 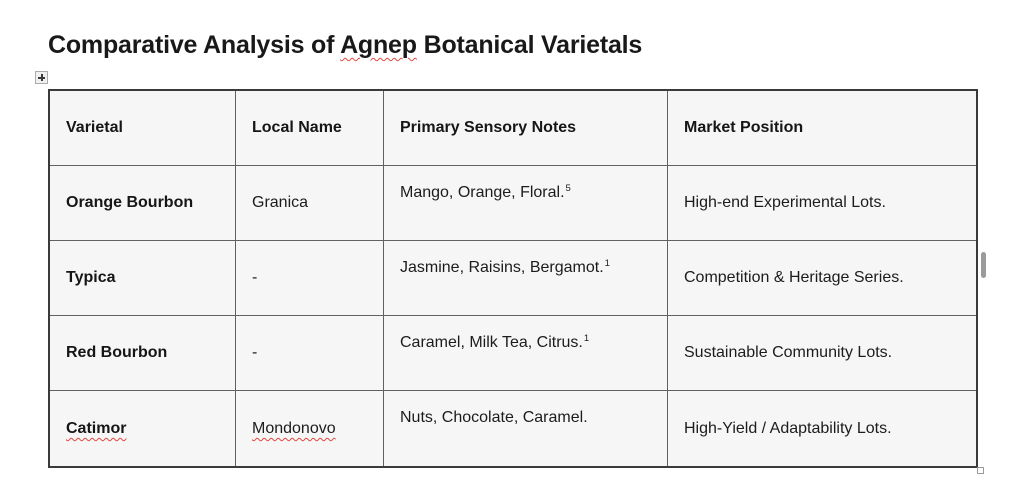 What do you see at coordinates (788, 428) in the screenshot?
I see `cell-market-position: High-Yield / Adaptability Lots.` at bounding box center [788, 428].